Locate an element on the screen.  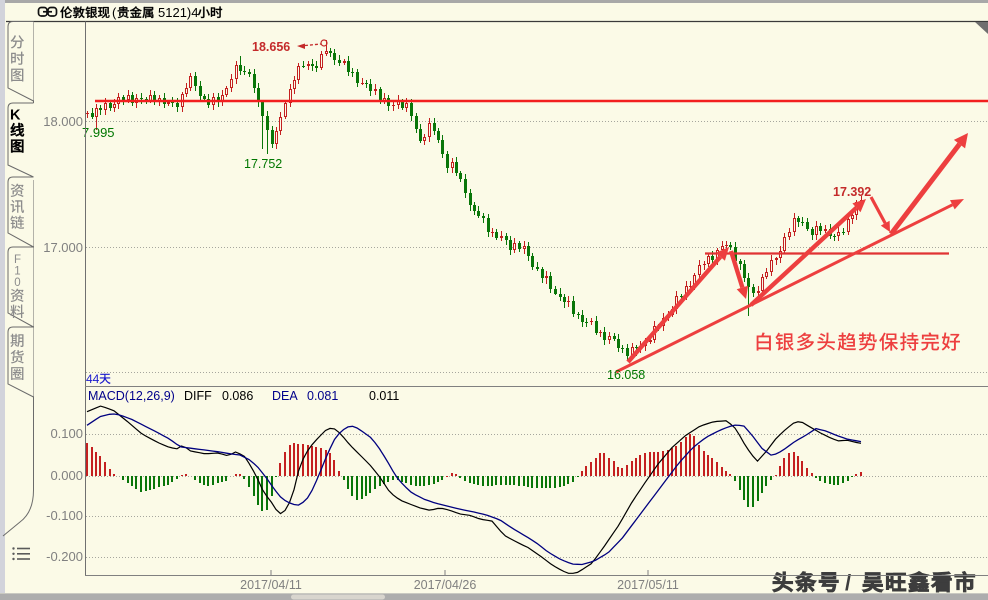
svg-text: 5121)4 is located at coordinates (178, 12).